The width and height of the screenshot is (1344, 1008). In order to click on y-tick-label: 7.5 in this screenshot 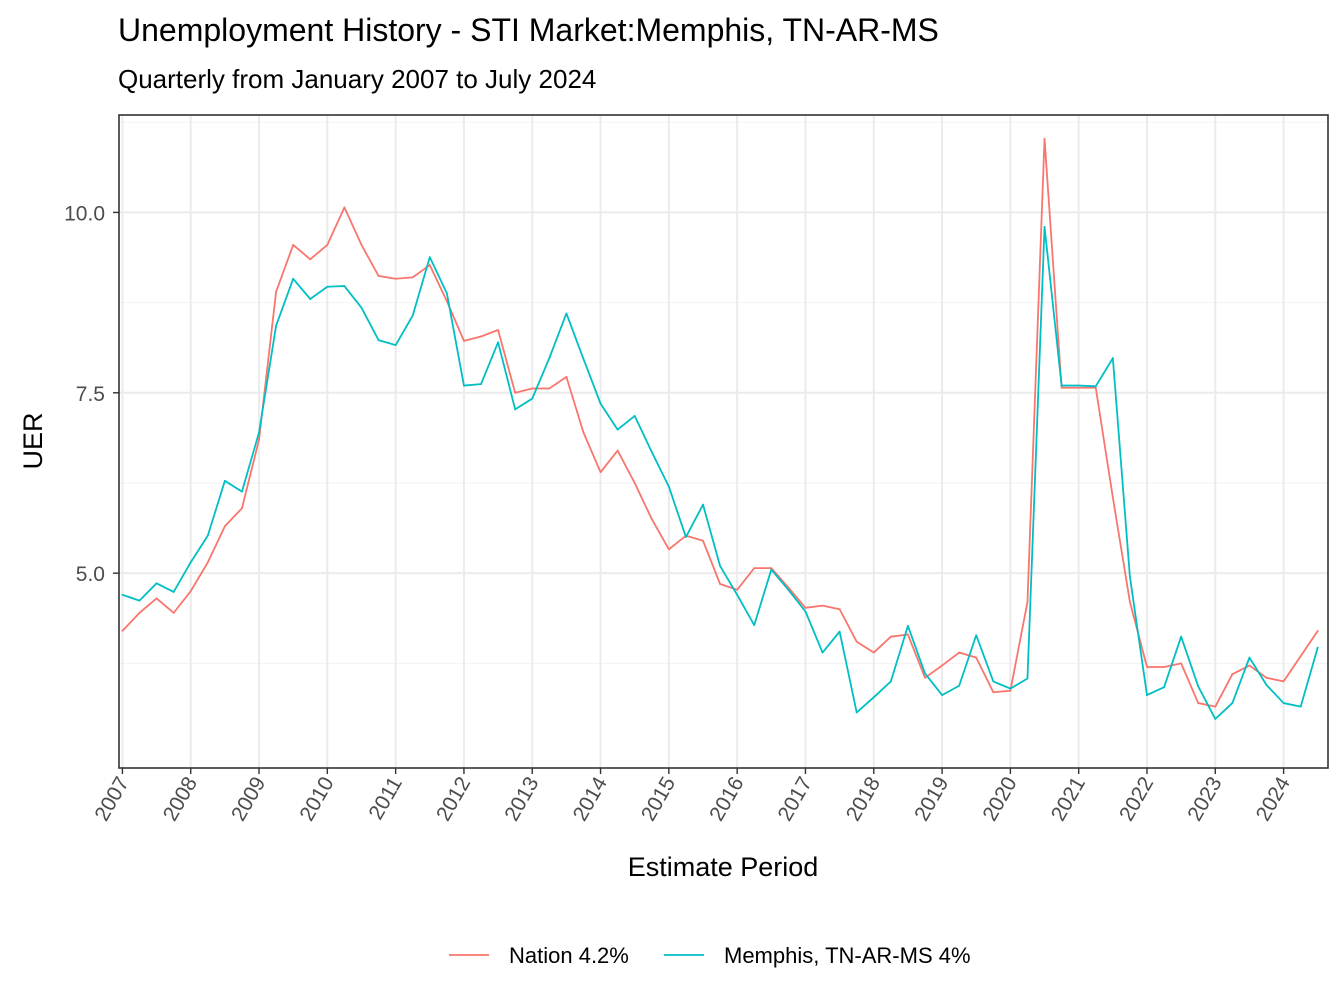, I will do `click(90, 394)`.